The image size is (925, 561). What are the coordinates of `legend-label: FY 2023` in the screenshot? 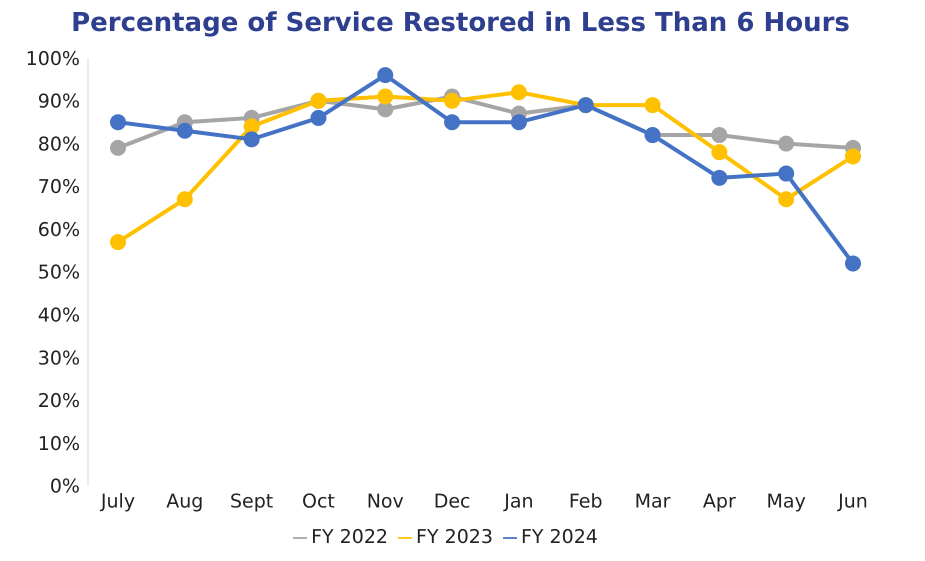 It's located at (454, 537).